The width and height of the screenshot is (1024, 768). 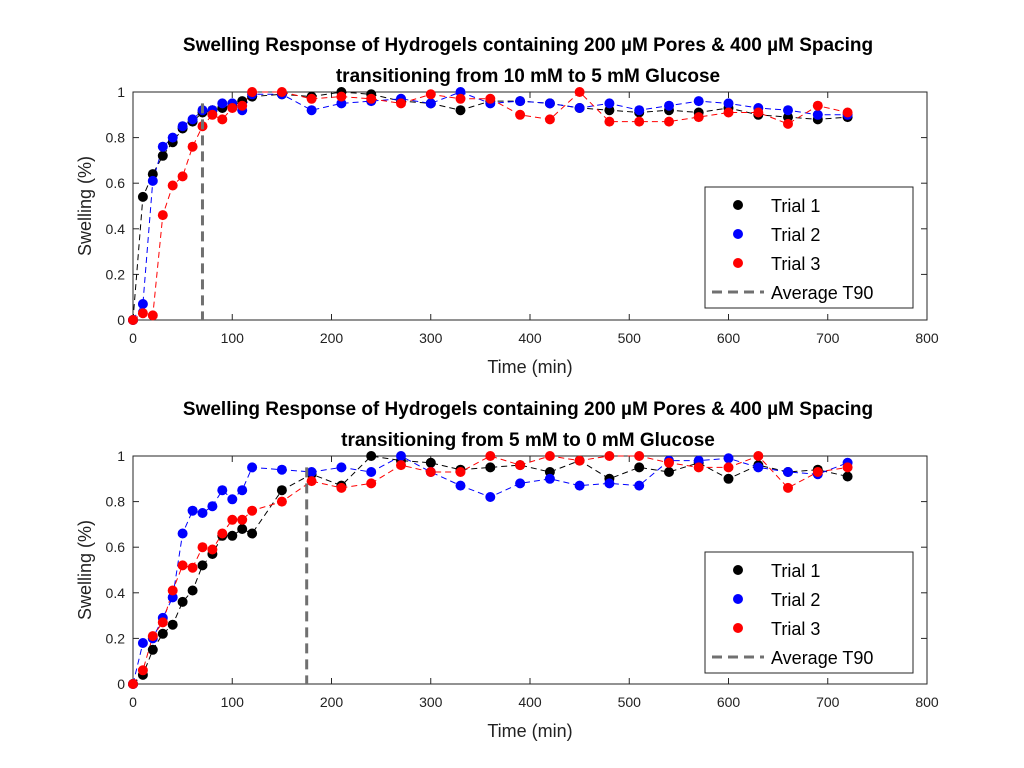 I want to click on chart-2-y-tick-label: 0.6, so click(x=116, y=547).